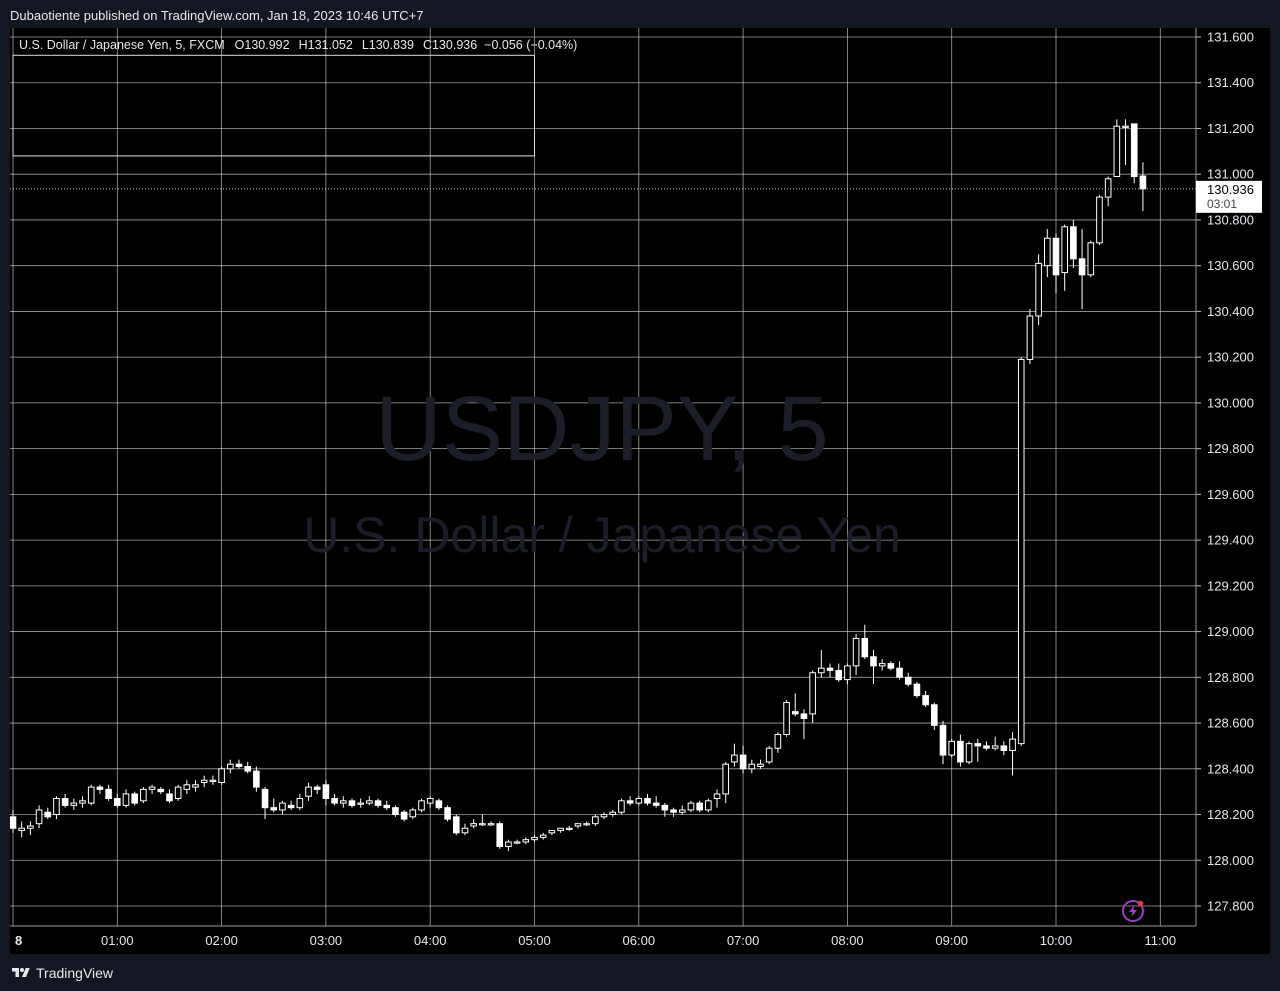 This screenshot has height=991, width=1280. Describe the element at coordinates (530, 45) in the screenshot. I see `legend-change: −0.056 (−0.04%)` at that location.